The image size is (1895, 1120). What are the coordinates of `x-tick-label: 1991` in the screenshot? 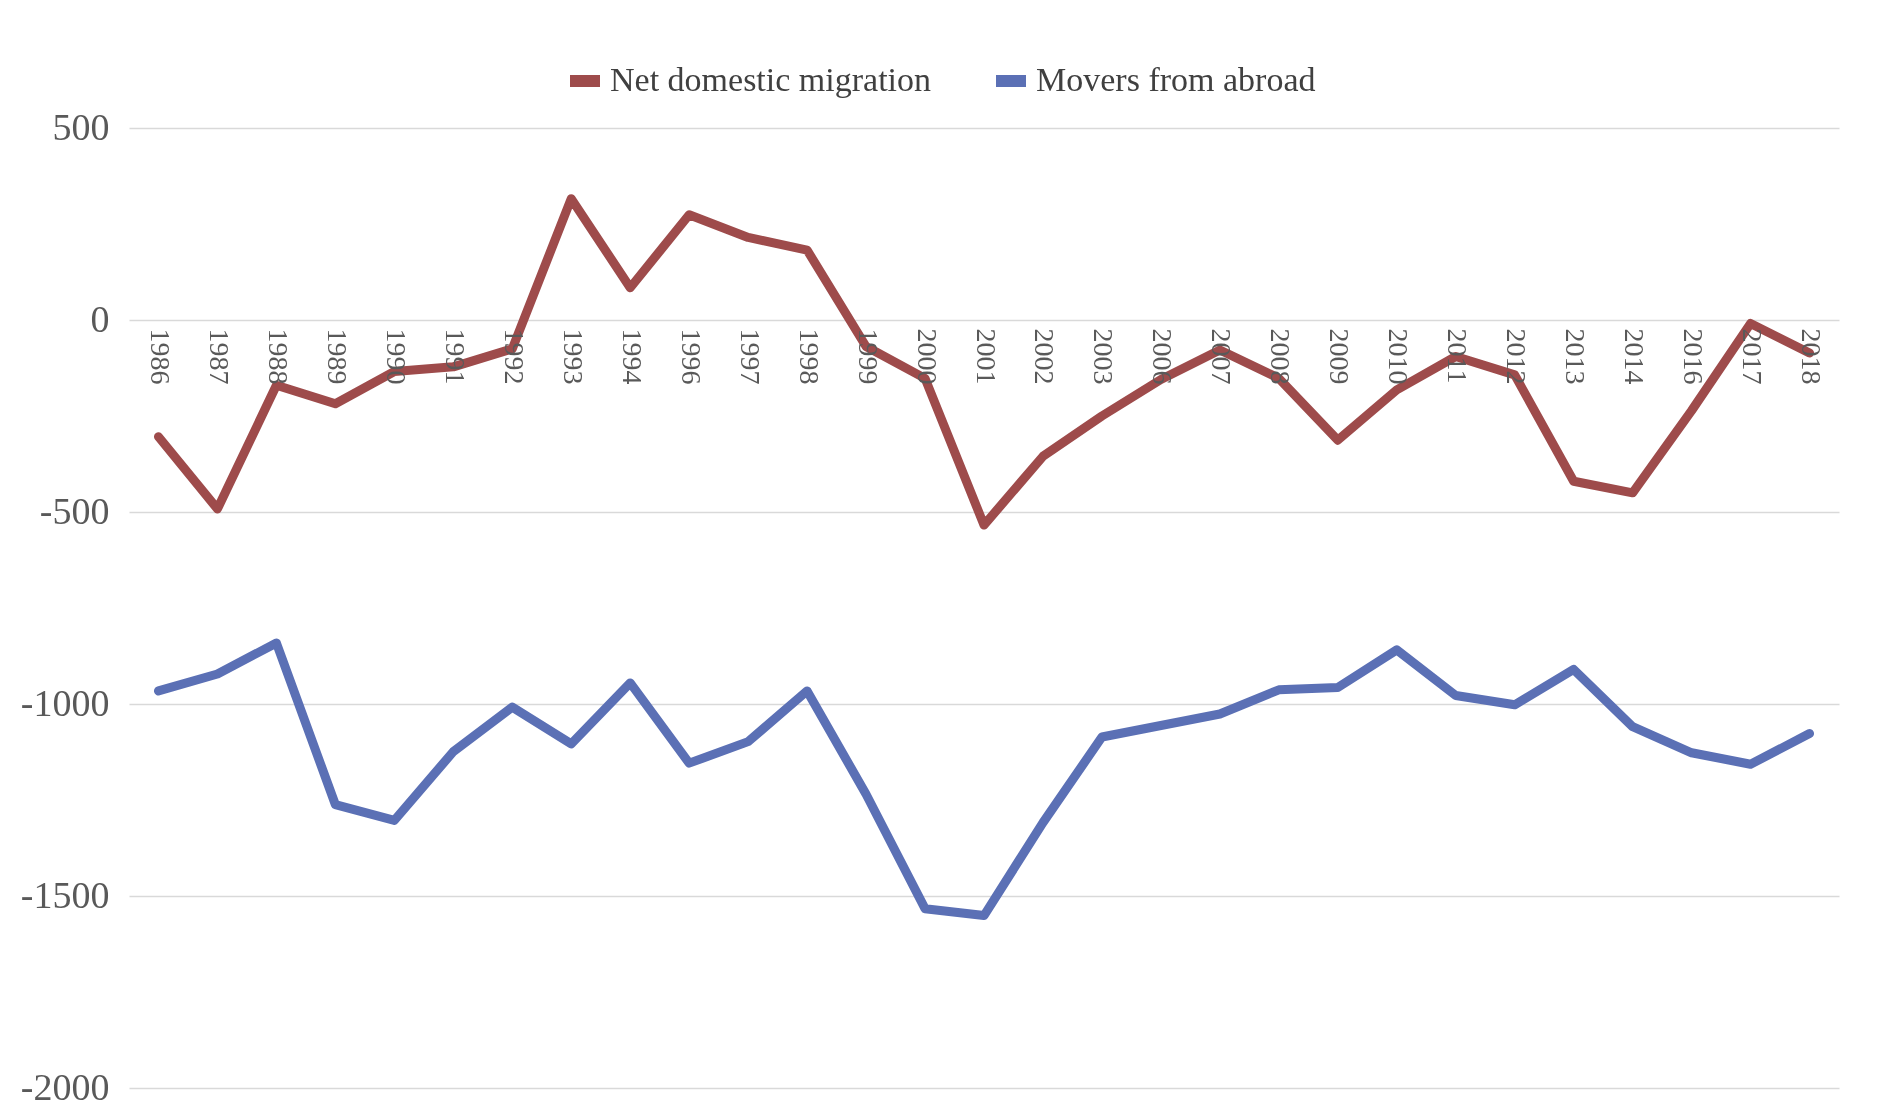 It's located at (455, 356).